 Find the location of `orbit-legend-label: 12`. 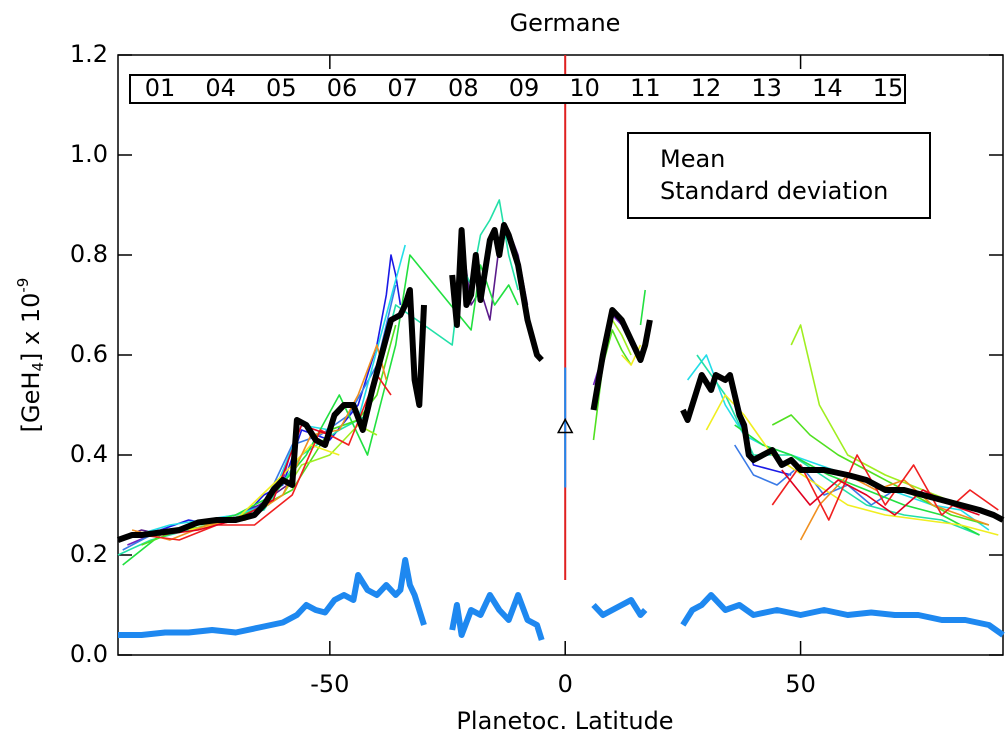

orbit-legend-label: 12 is located at coordinates (706, 88).